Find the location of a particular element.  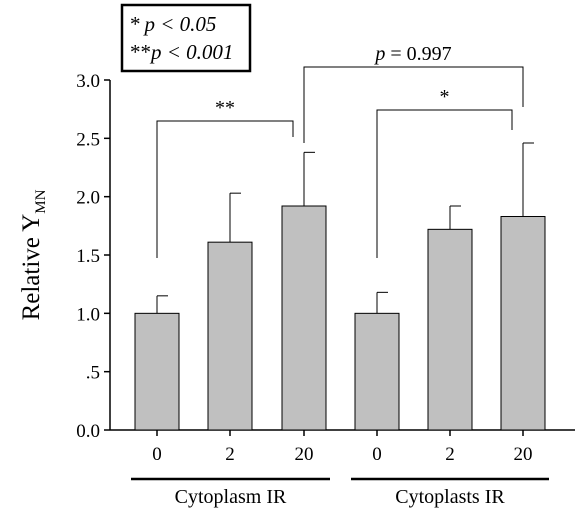

legend: * p < 0.05 **p < 0.001 is located at coordinates (186, 38).